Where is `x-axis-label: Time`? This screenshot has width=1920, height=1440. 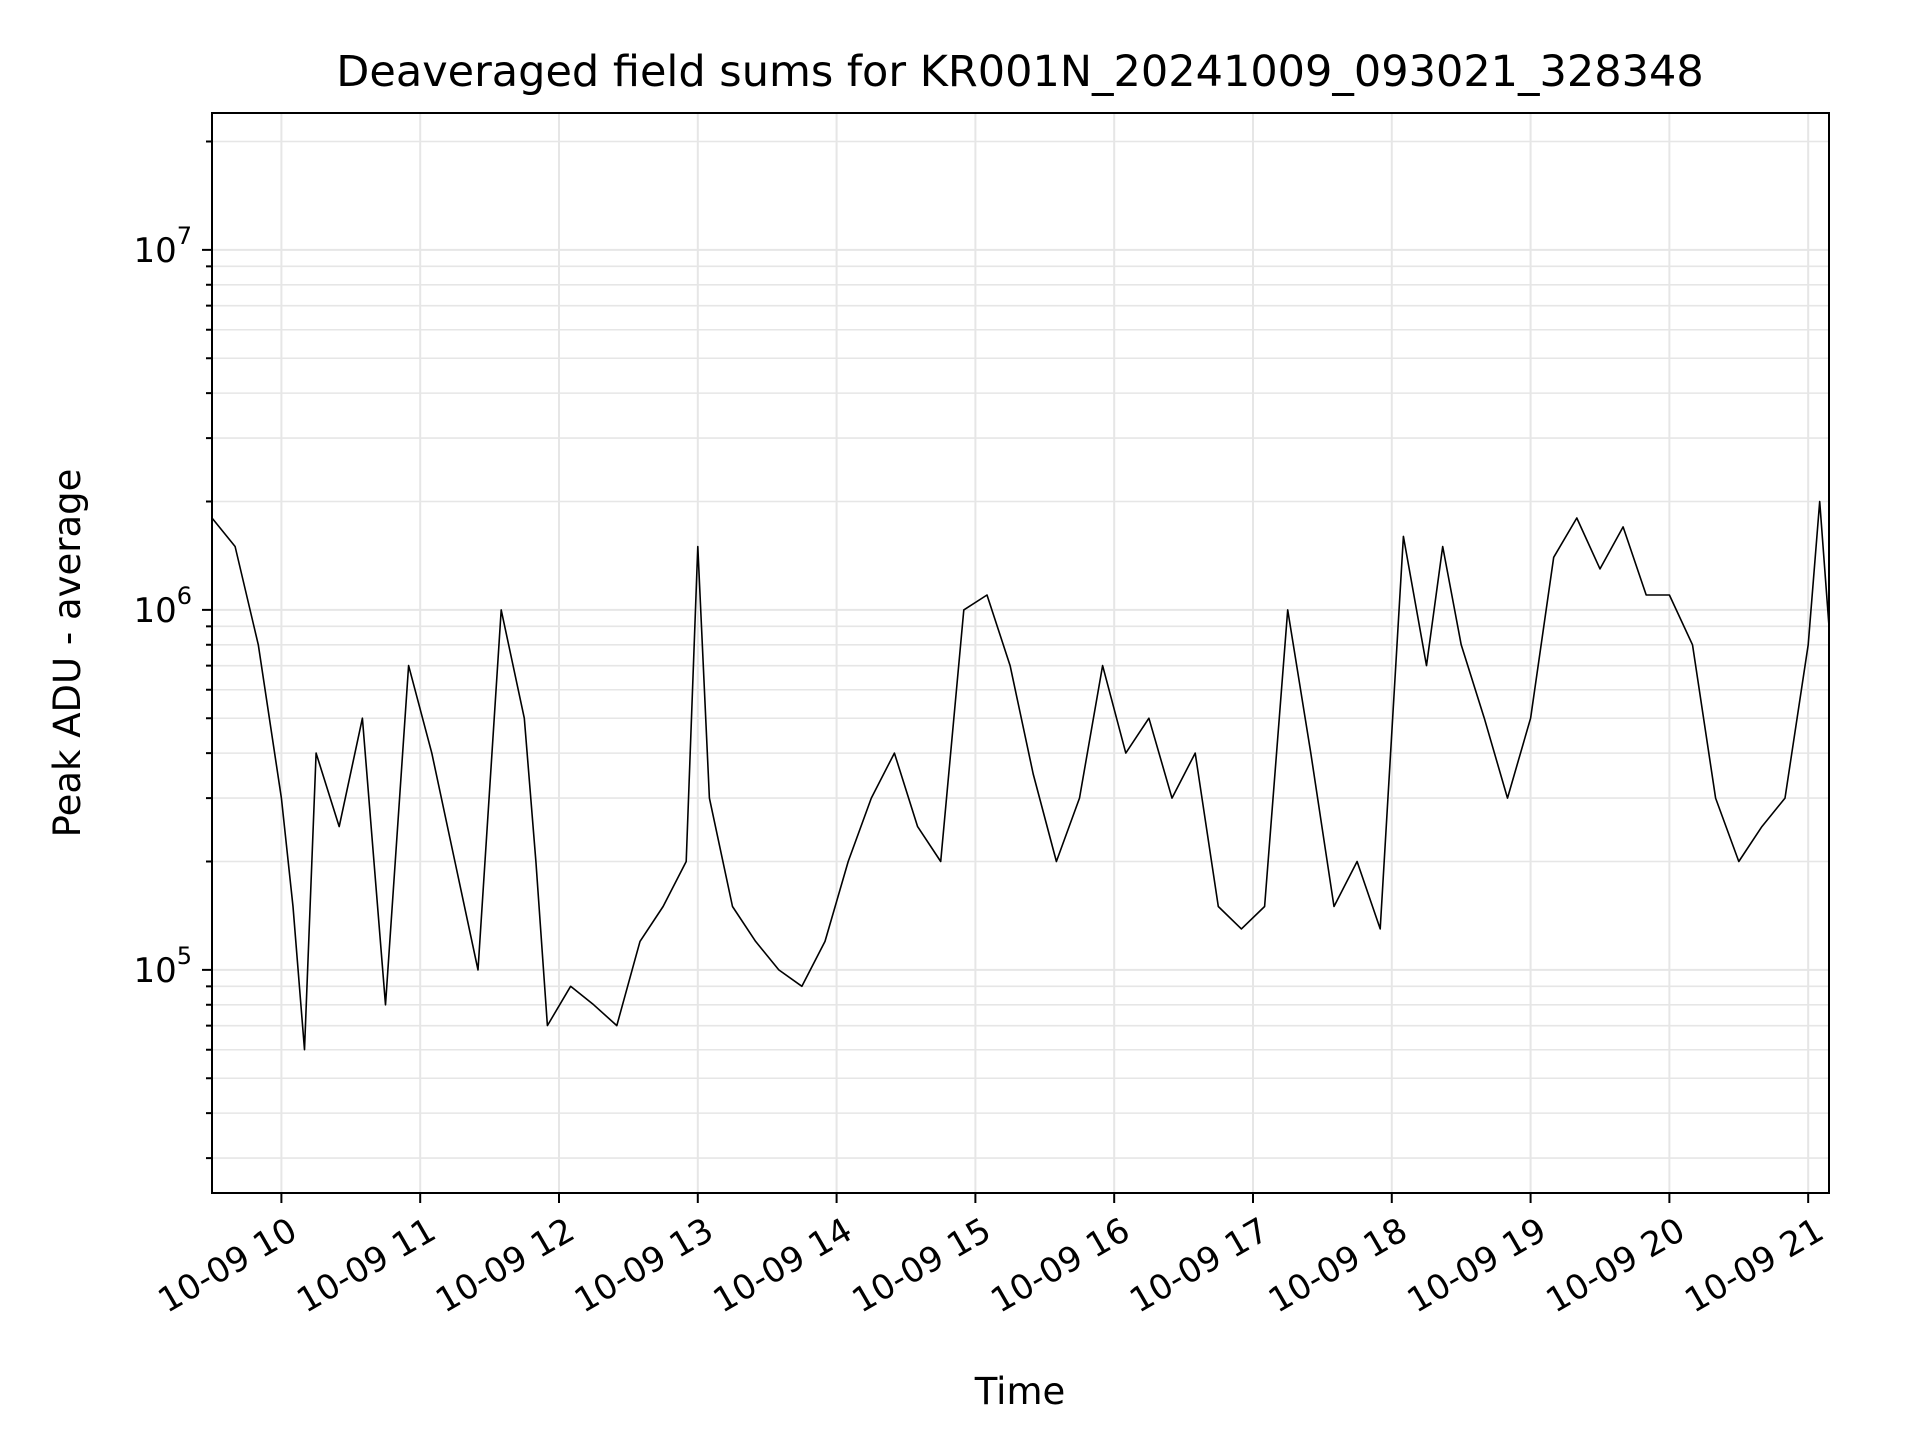
x-axis-label: Time is located at coordinates (1020, 1391).